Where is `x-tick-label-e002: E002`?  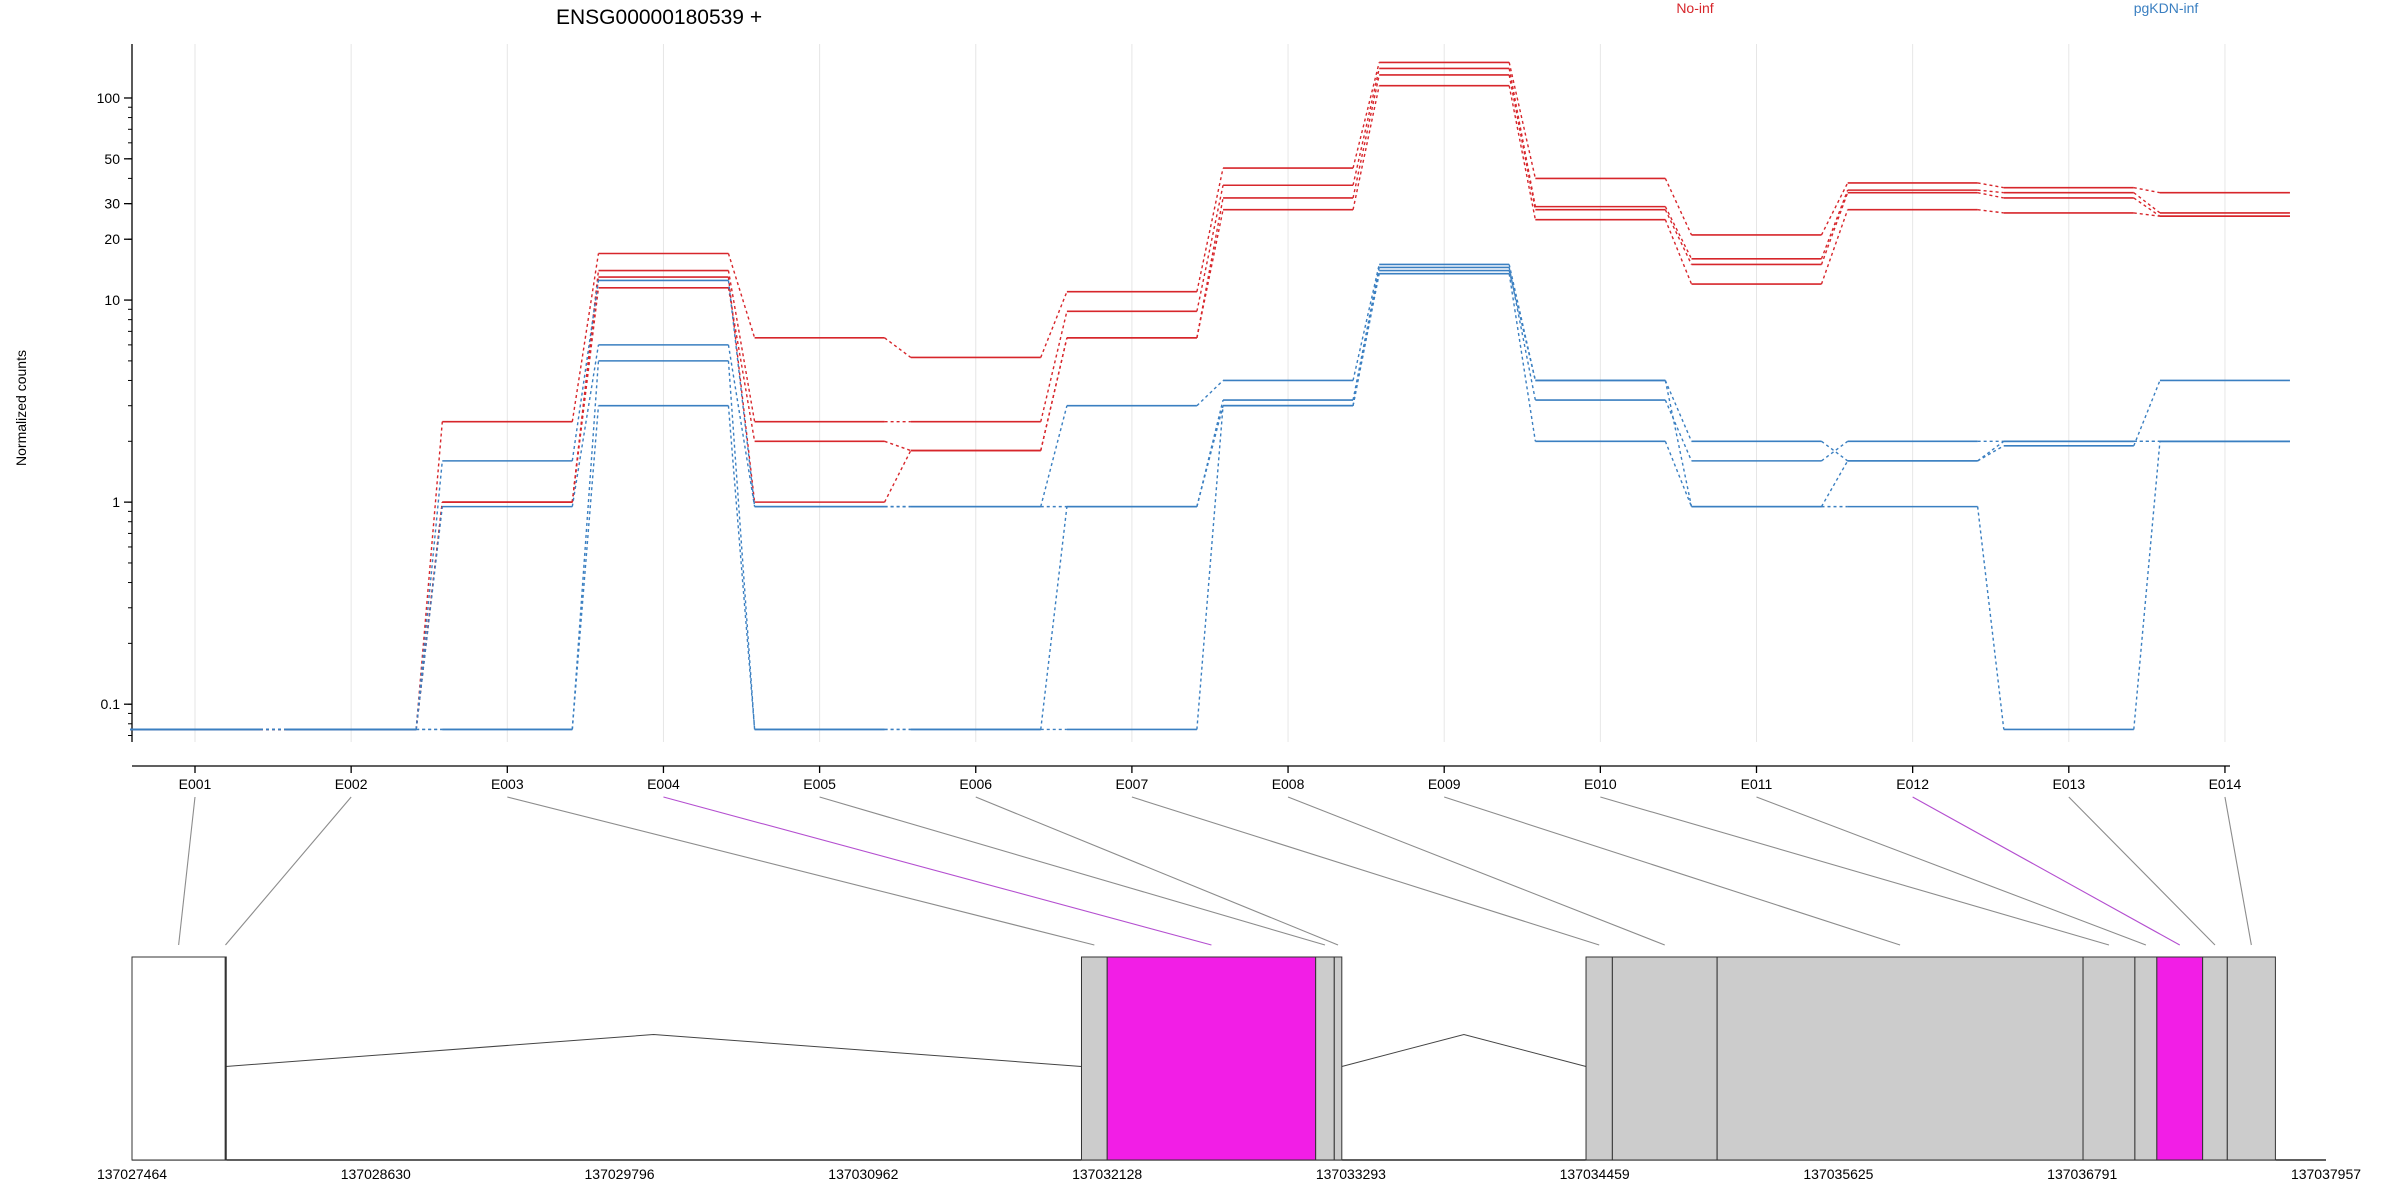 x-tick-label-e002: E002 is located at coordinates (351, 784).